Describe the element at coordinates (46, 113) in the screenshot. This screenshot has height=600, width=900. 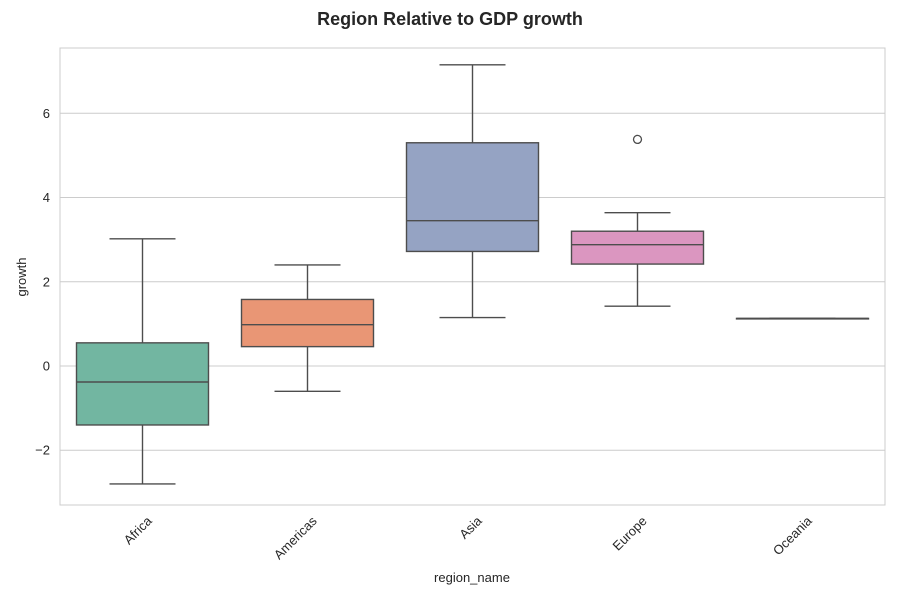
I see `y-tick-label: 6` at that location.